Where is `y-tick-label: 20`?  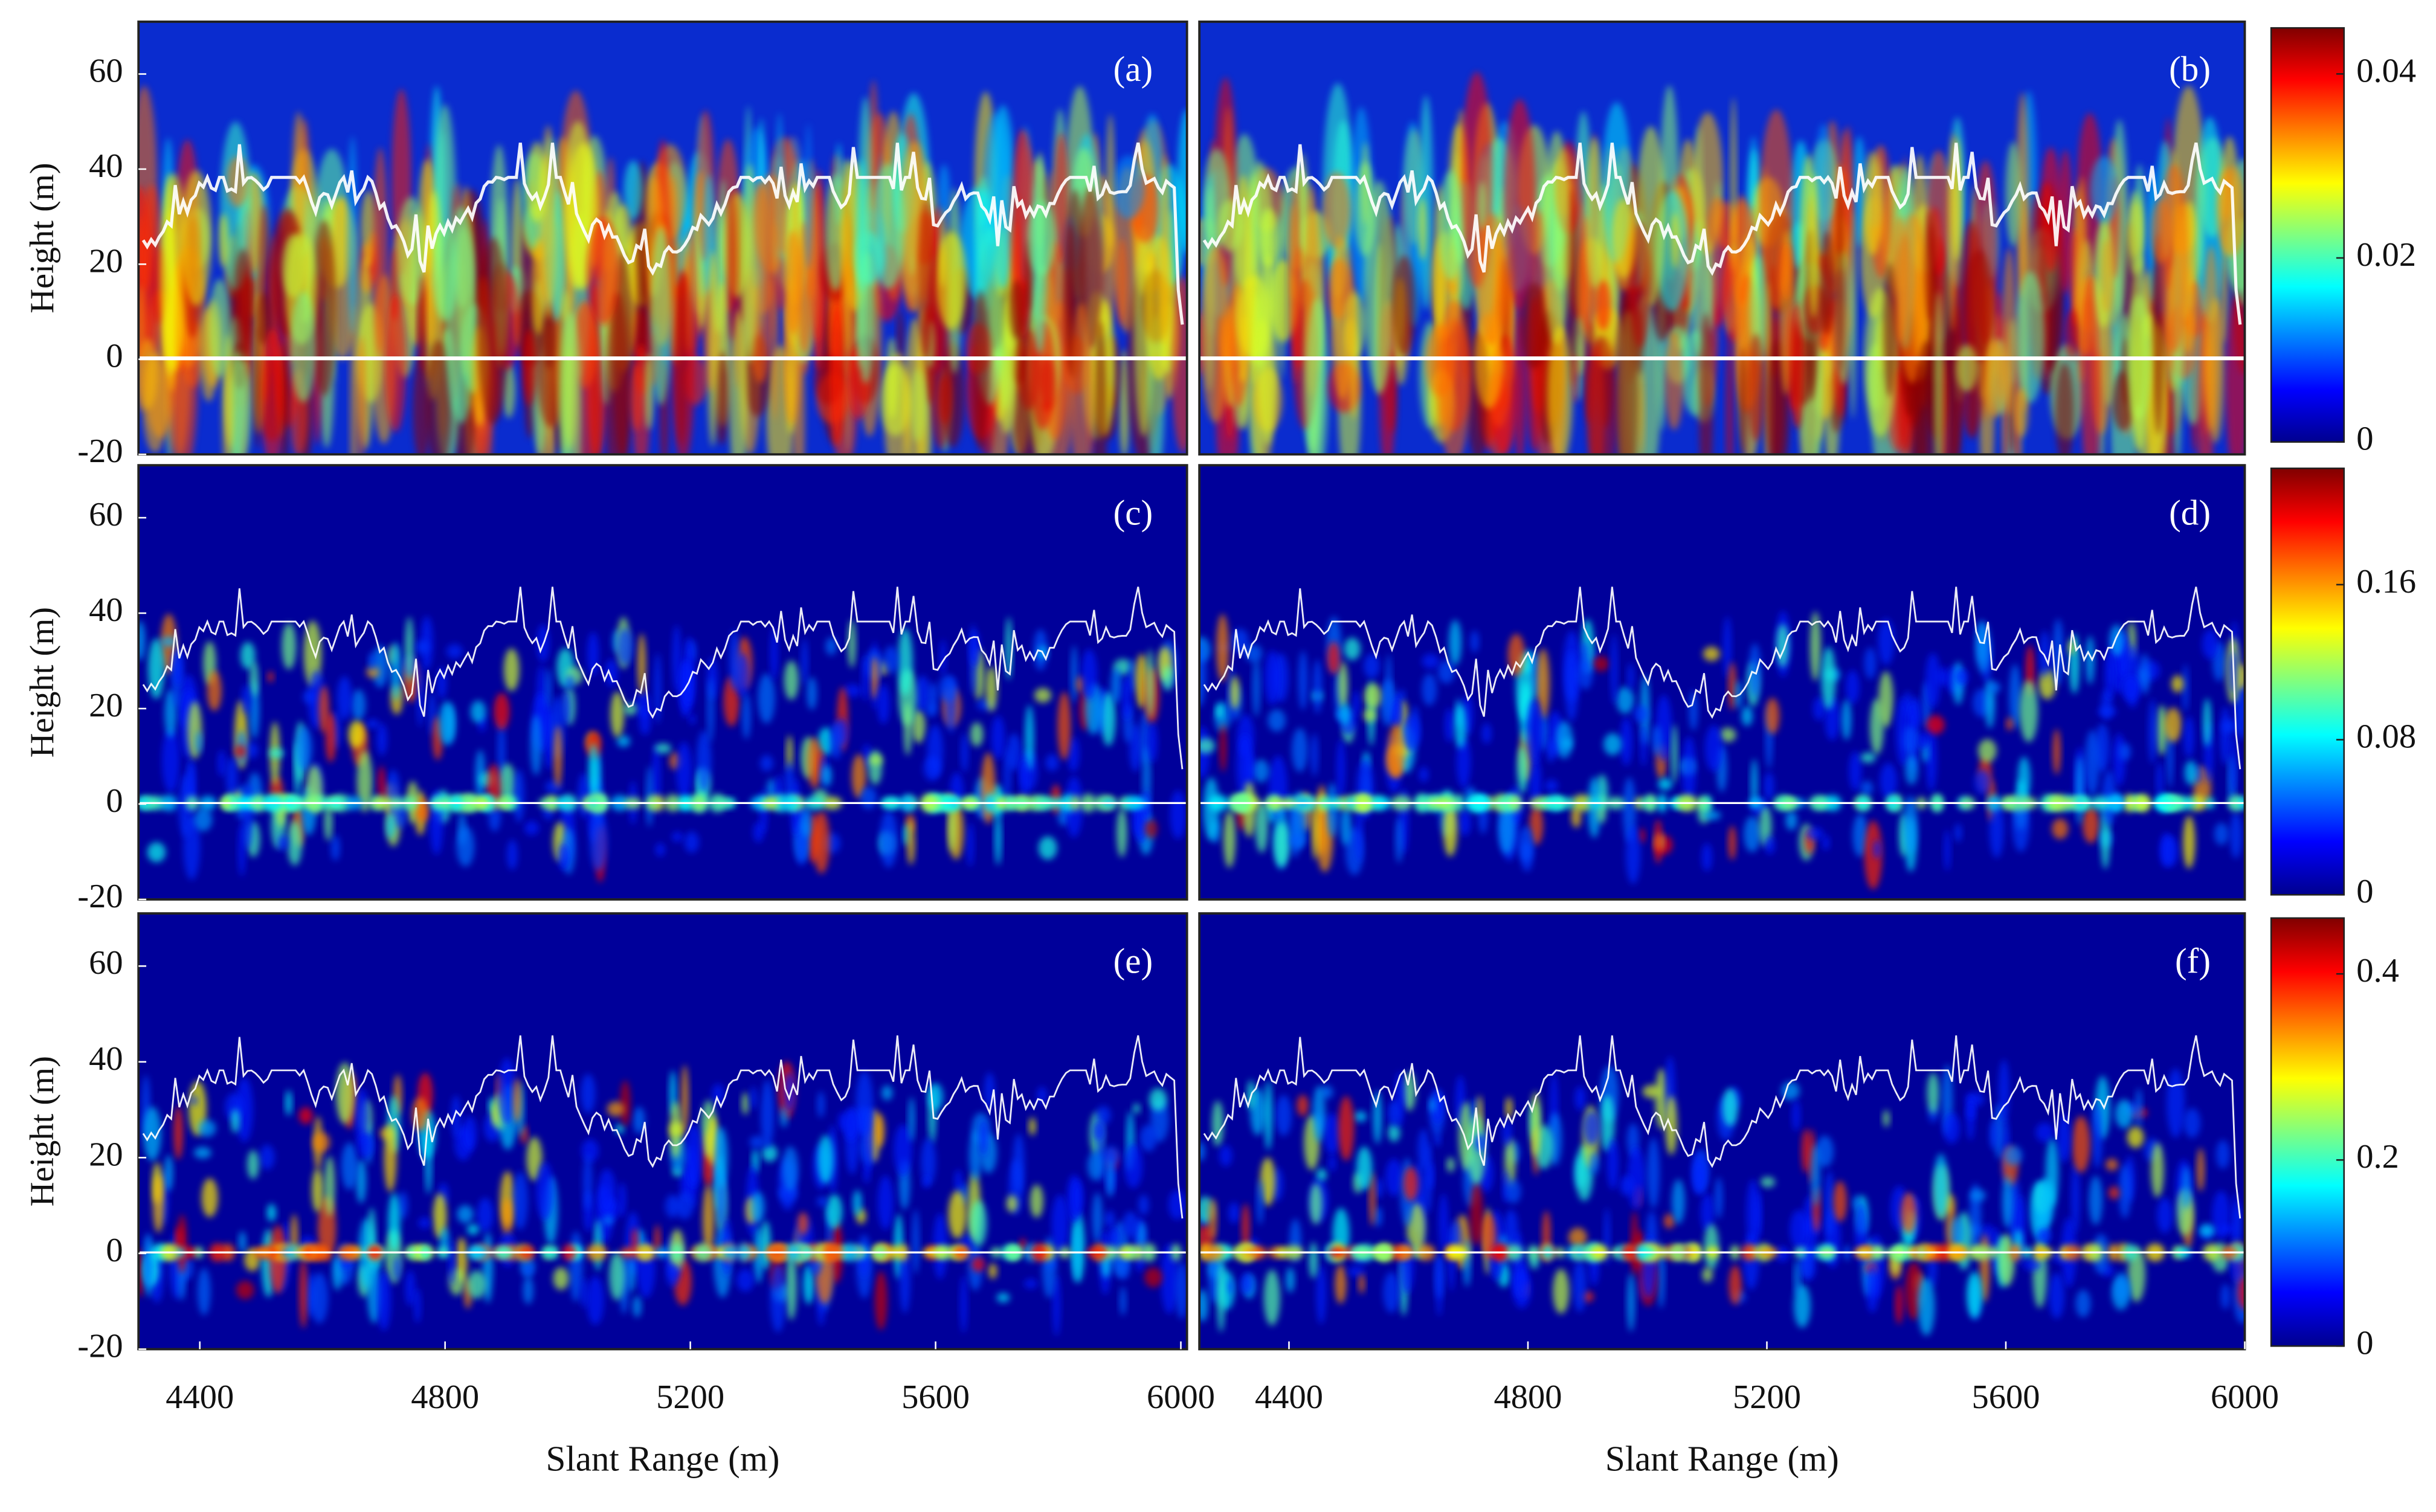
y-tick-label: 20 is located at coordinates (106, 705).